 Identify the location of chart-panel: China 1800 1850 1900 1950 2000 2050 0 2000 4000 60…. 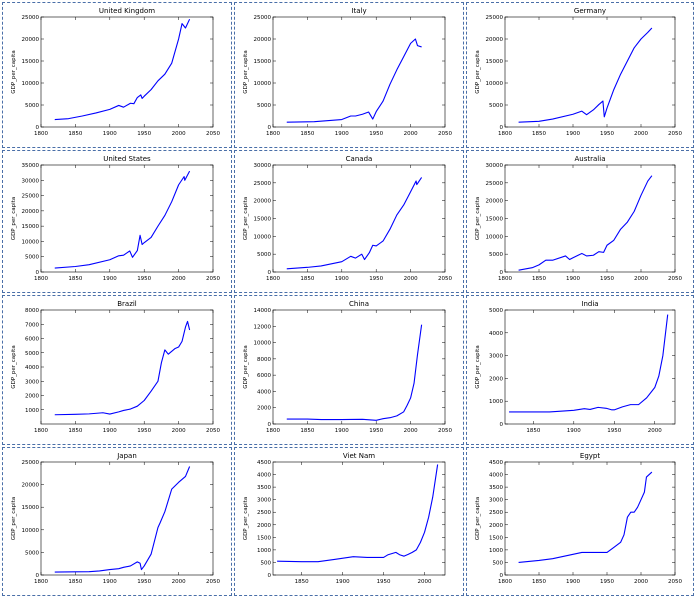
(349, 370).